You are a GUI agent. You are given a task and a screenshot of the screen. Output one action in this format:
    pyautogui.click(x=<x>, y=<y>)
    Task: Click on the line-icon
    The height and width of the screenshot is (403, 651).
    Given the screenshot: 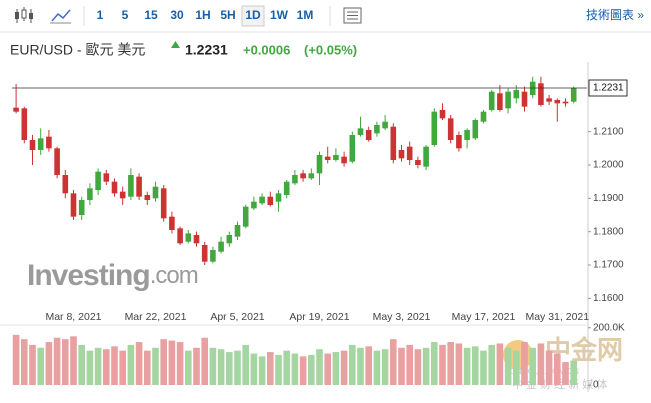 What is the action you would take?
    pyautogui.click(x=60, y=16)
    